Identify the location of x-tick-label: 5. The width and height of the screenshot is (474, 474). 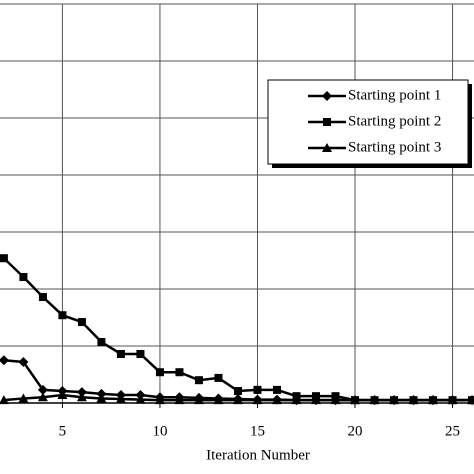
(63, 431).